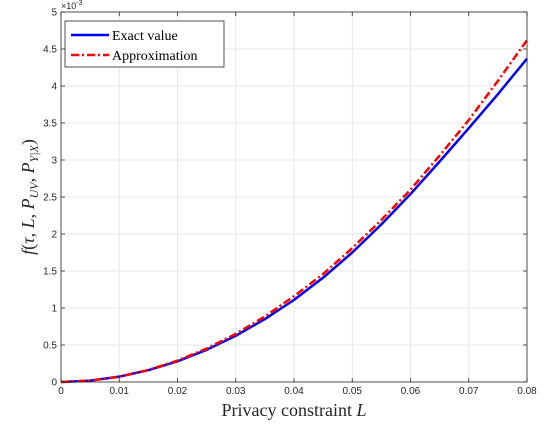  Describe the element at coordinates (411, 391) in the screenshot. I see `x-tick-label: 0.06` at that location.